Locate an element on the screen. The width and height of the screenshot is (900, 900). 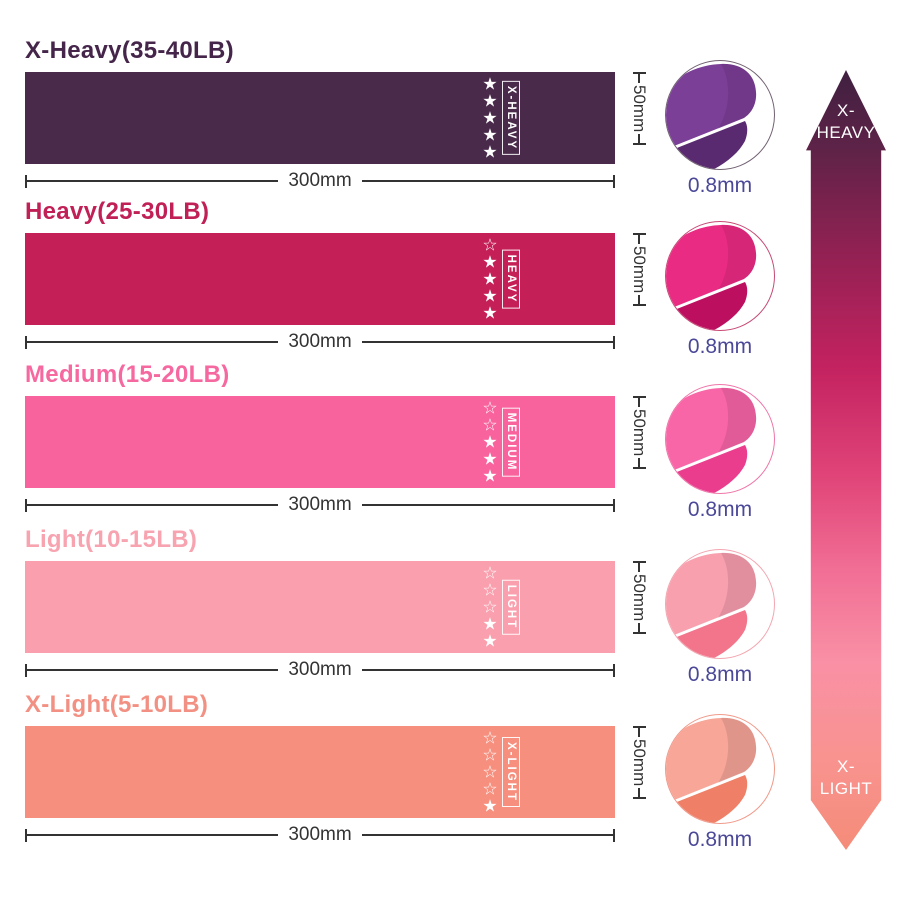
scale-bottom-label: X- LIGHT is located at coordinates (846, 778).